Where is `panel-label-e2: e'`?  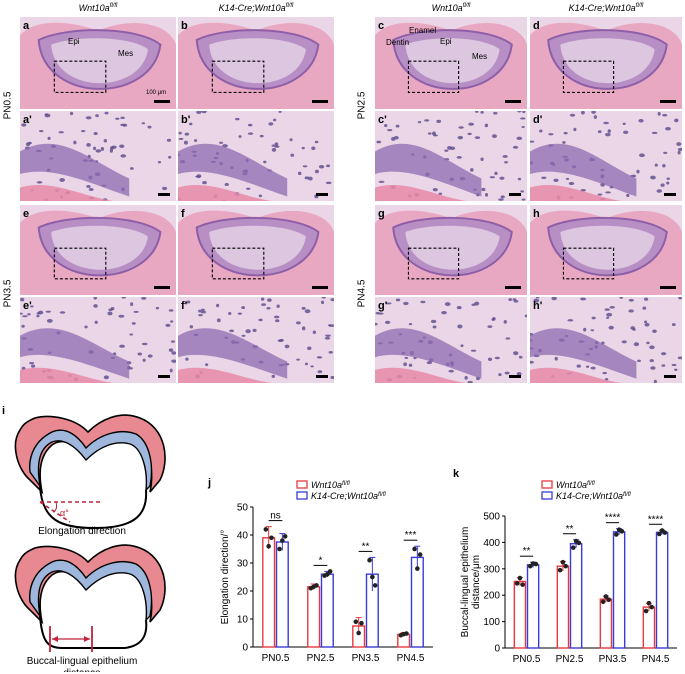
panel-label-e2: e' is located at coordinates (27, 306).